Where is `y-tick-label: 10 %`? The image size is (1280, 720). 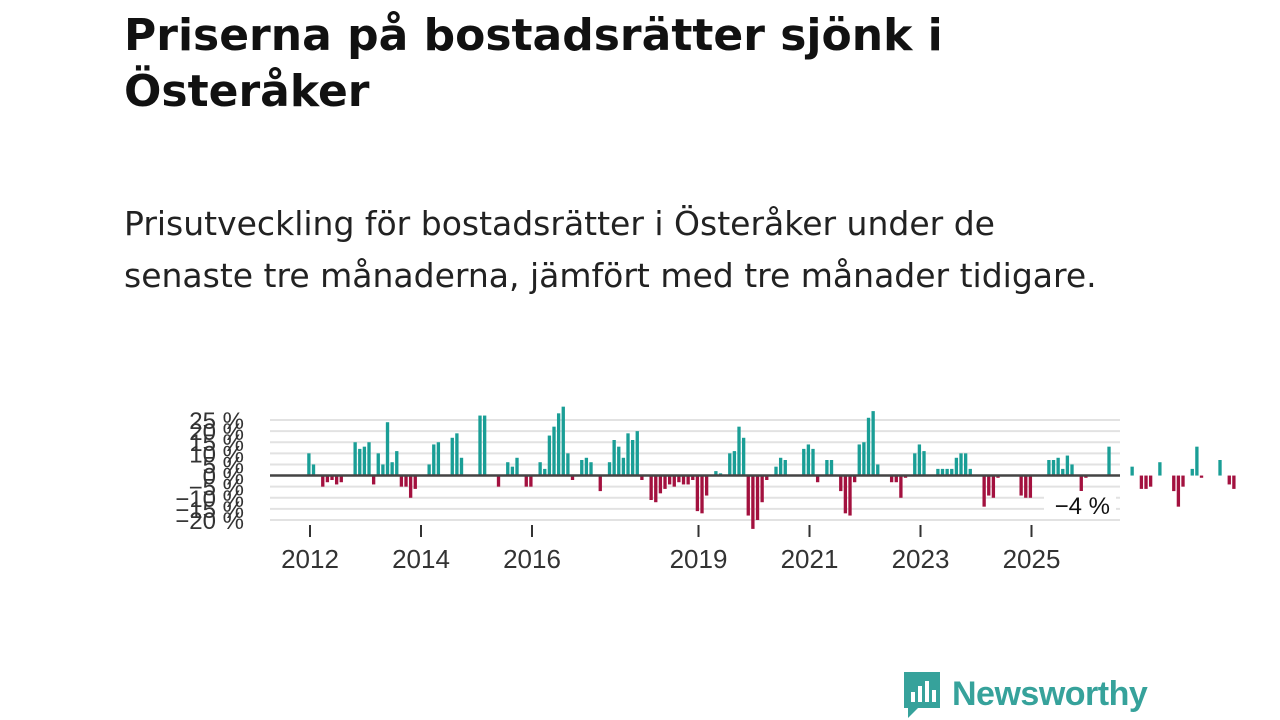
y-tick-label: 10 % is located at coordinates (216, 454).